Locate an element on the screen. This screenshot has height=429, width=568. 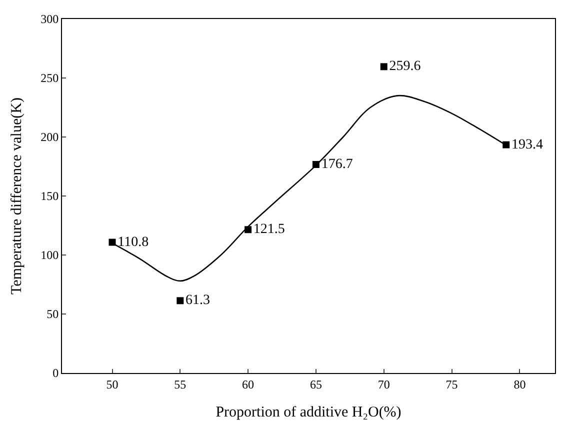
data-label: 176.7 is located at coordinates (337, 164).